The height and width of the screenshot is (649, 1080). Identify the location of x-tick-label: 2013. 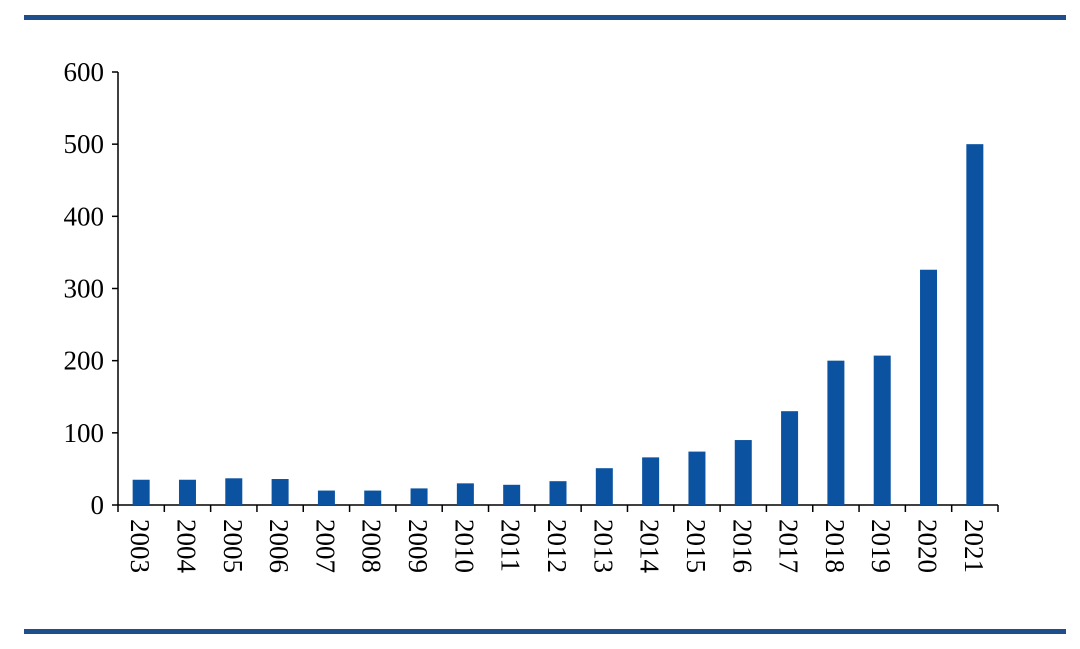
(603, 546).